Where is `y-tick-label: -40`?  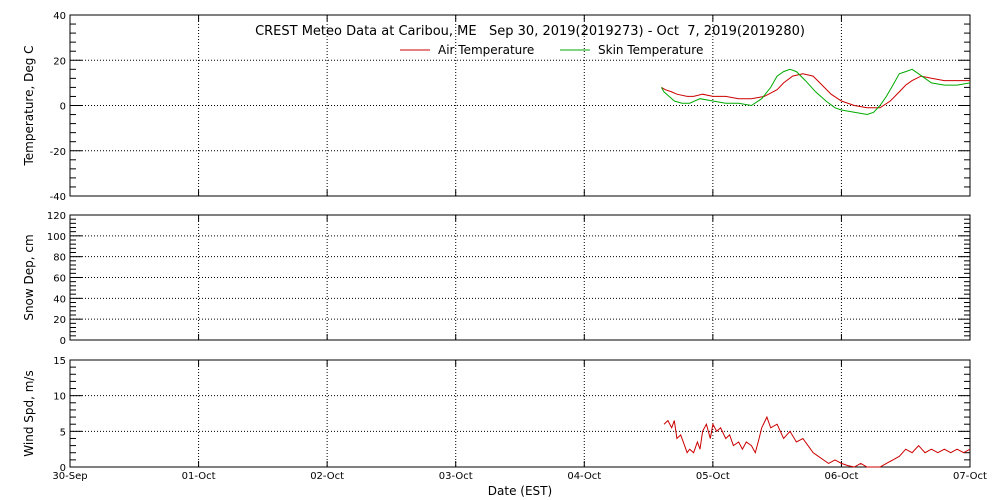 y-tick-label: -40 is located at coordinates (58, 197).